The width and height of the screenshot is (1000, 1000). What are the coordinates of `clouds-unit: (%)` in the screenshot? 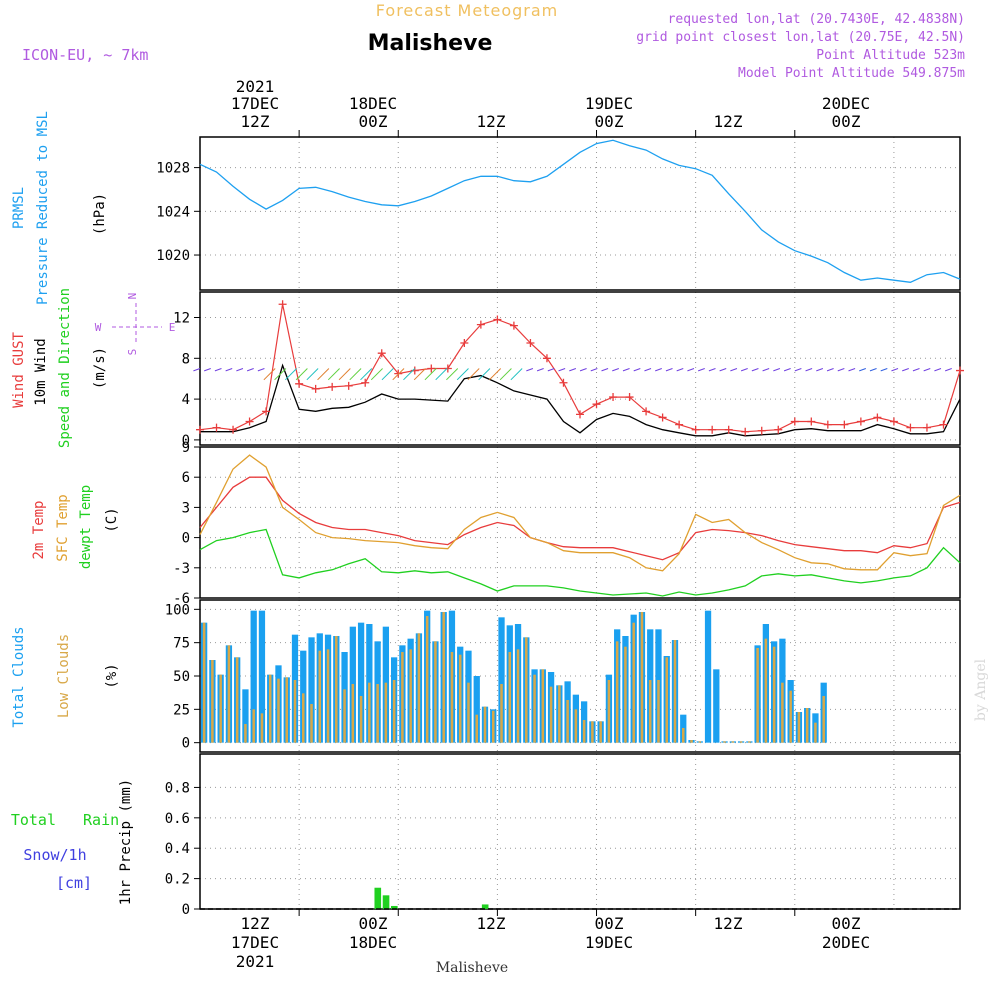 It's located at (112, 675).